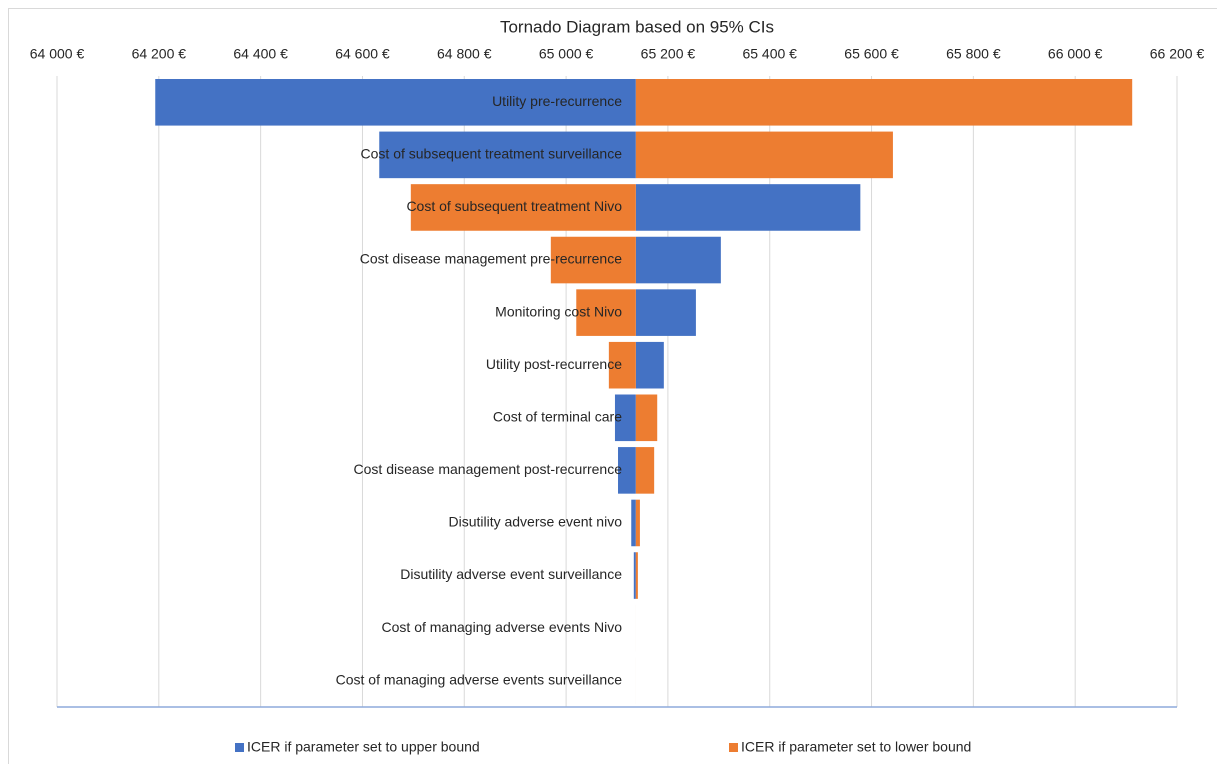 The width and height of the screenshot is (1217, 764). I want to click on x-tick-label: 65 200 €, so click(668, 54).